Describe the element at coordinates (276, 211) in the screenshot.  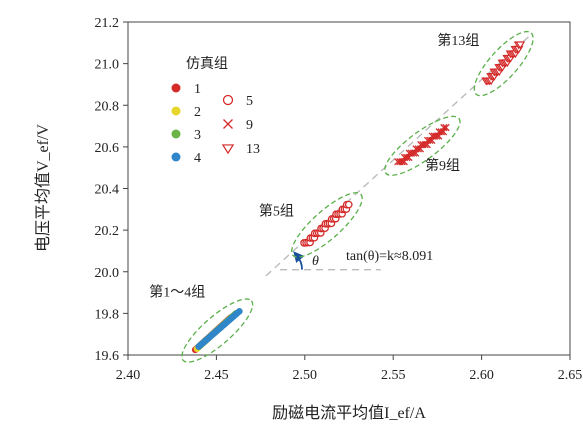
I see `group-label: 第5组` at that location.